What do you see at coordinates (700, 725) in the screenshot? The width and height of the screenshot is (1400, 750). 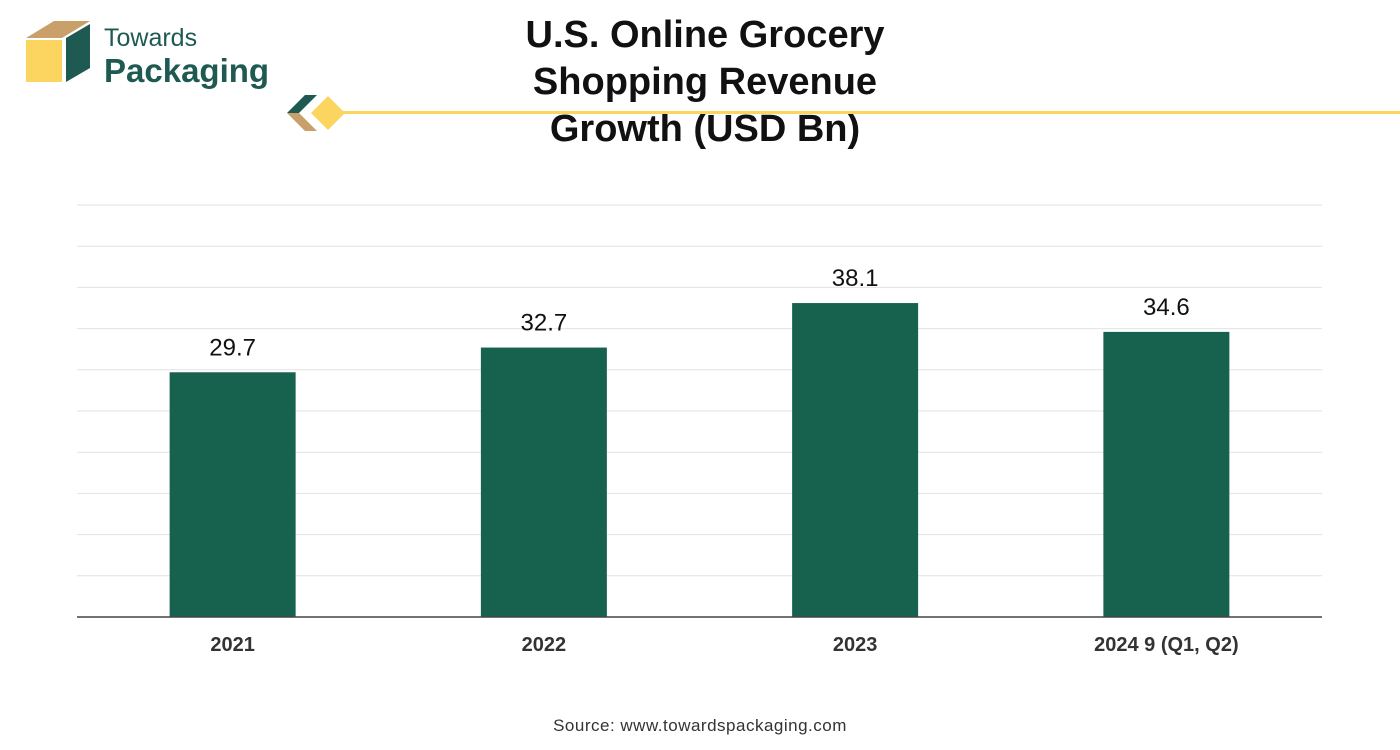 I see `source-note: Source: www.towardspackaging.com` at bounding box center [700, 725].